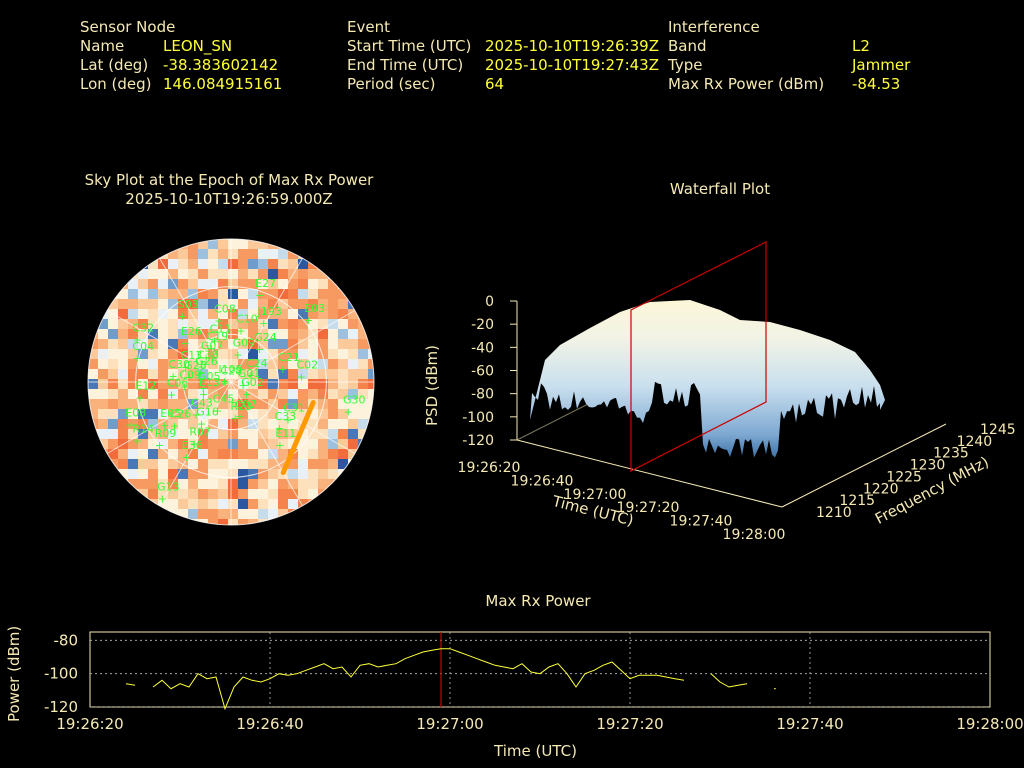 The width and height of the screenshot is (1024, 768). Describe the element at coordinates (432, 385) in the screenshot. I see `waterfall-zlabel: PSD (dBm)` at that location.